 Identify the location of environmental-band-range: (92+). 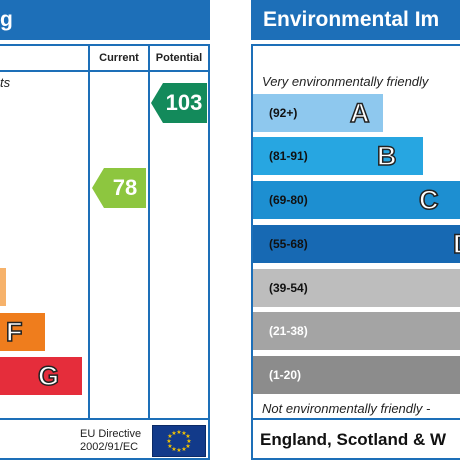
(283, 113).